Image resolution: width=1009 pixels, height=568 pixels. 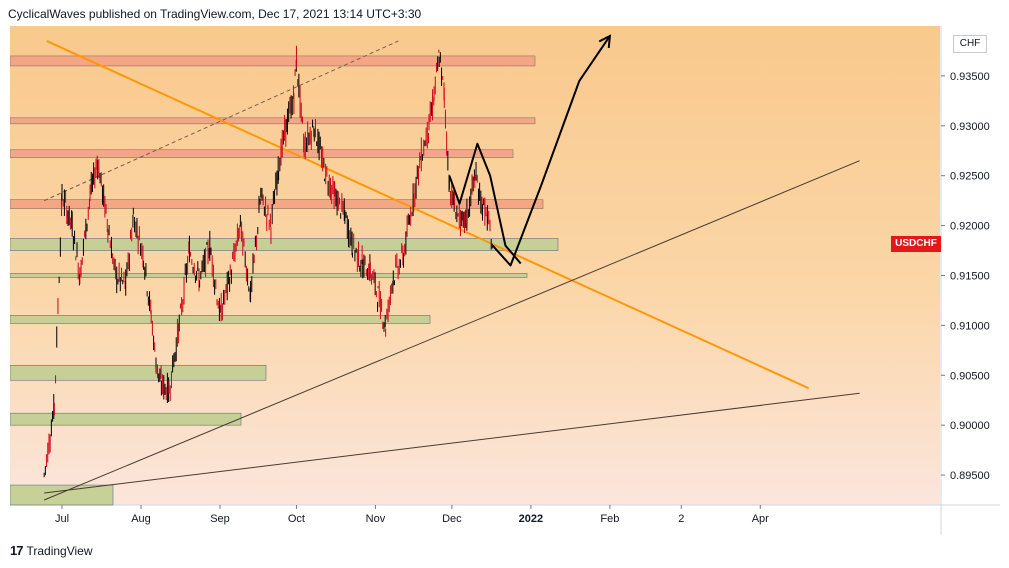 What do you see at coordinates (296, 519) in the screenshot?
I see `time-tick-label: Oct` at bounding box center [296, 519].